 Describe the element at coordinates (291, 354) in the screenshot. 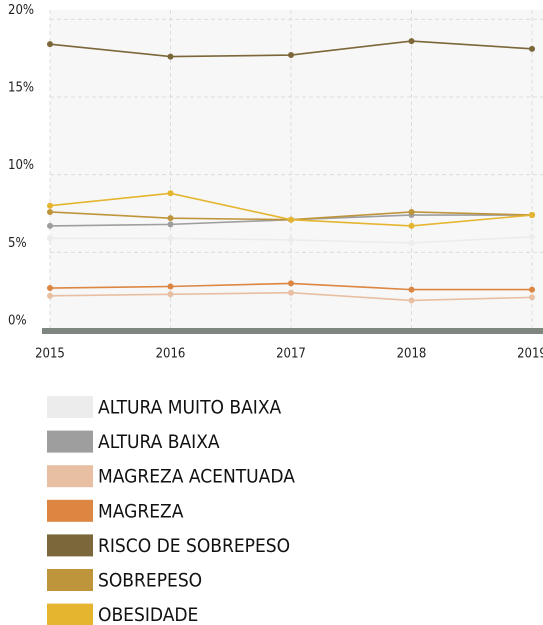

I see `x-tick-label: 2017` at that location.